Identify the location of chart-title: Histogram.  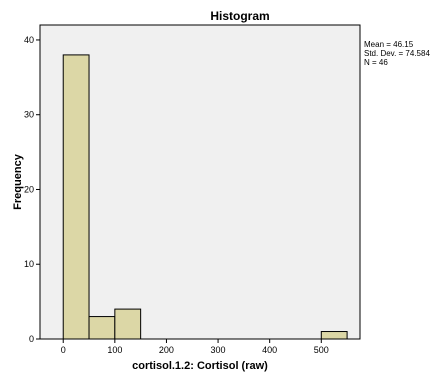
(239, 16).